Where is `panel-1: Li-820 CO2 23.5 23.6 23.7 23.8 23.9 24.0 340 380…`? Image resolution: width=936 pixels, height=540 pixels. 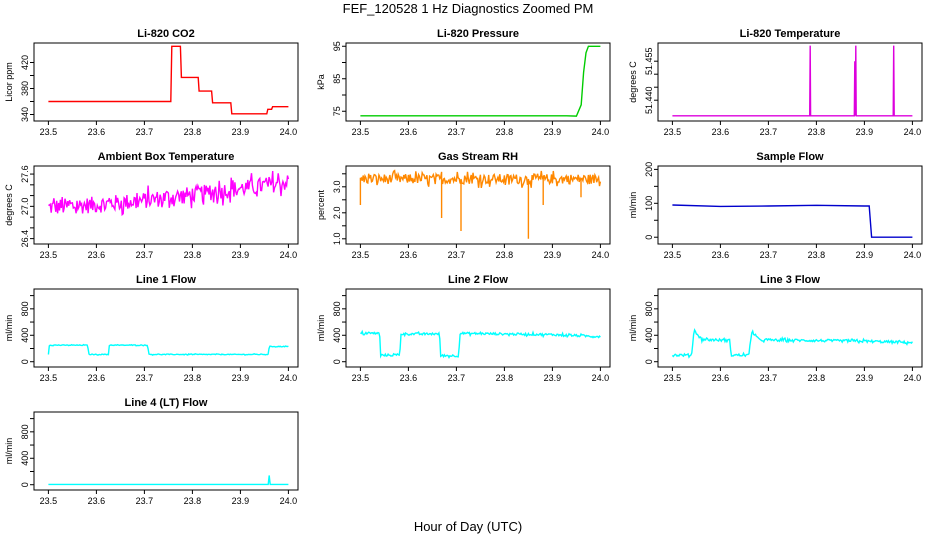
panel-1: Li-820 CO2 23.5 23.6 23.7 23.8 23.9 24.0 340 380… is located at coordinates (151, 82).